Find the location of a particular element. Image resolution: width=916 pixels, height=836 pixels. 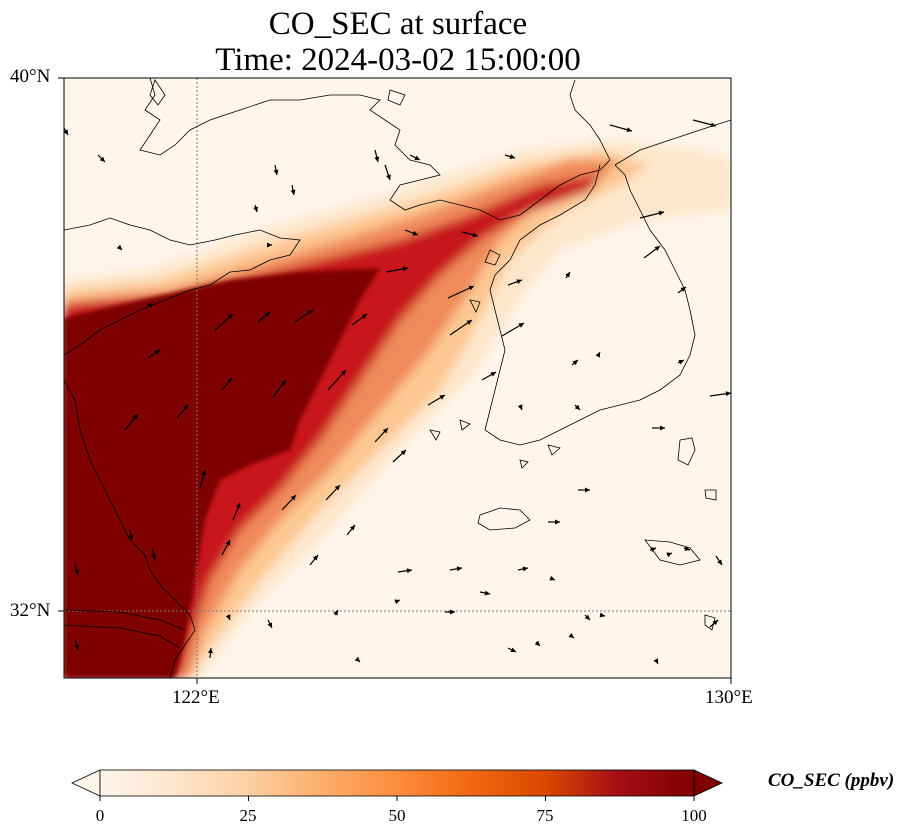

lat-tick-40n: 40°N is located at coordinates (30, 76).